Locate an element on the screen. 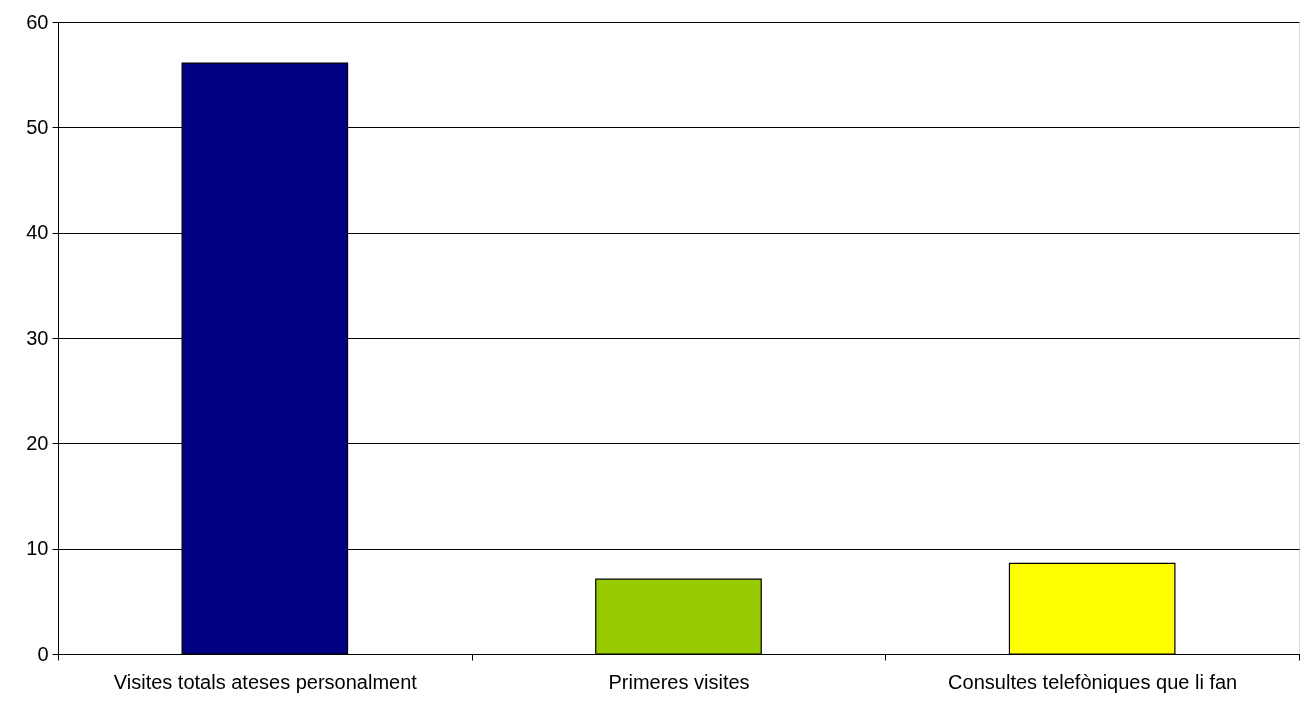  y-tick-label: 10 is located at coordinates (37, 548).